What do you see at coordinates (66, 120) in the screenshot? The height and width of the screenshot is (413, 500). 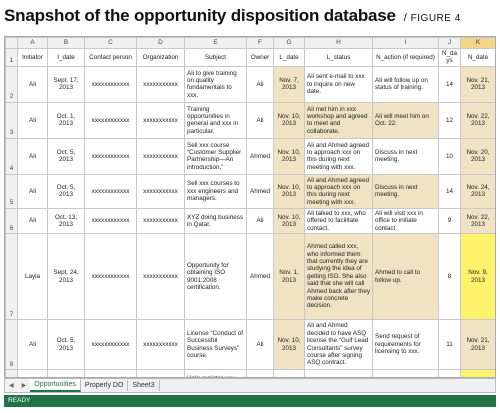 I see `cell: Oct. 1, 2013` at bounding box center [66, 120].